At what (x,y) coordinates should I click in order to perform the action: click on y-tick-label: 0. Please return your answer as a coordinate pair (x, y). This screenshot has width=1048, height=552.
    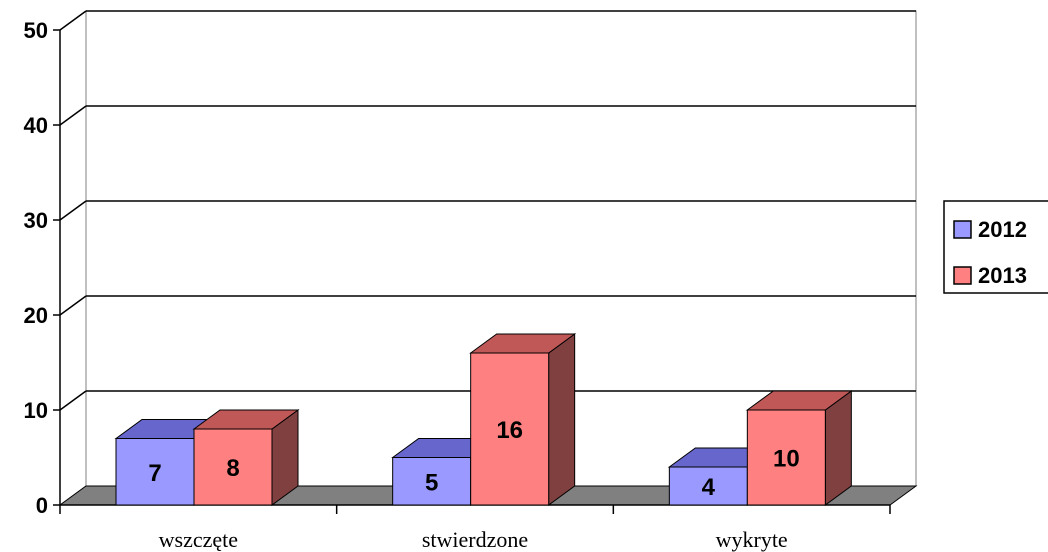
    Looking at the image, I should click on (42, 505).